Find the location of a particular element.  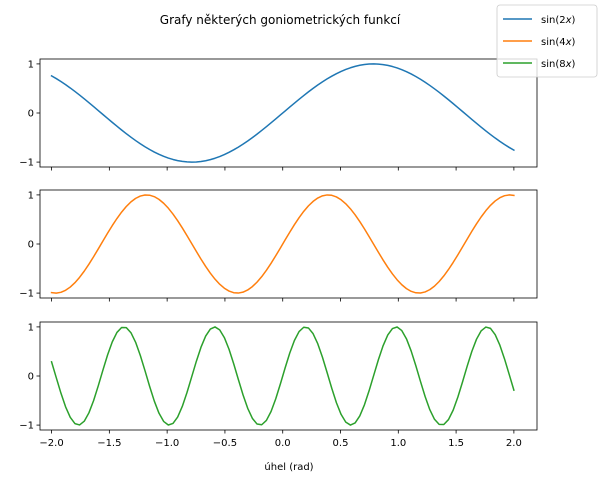

legend-label-2: sin(4x) is located at coordinates (558, 42).